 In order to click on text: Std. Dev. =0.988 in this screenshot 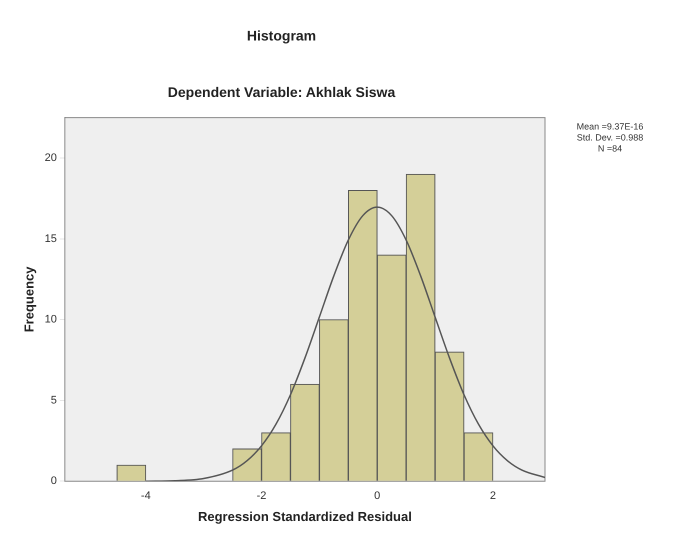, I will do `click(610, 137)`.